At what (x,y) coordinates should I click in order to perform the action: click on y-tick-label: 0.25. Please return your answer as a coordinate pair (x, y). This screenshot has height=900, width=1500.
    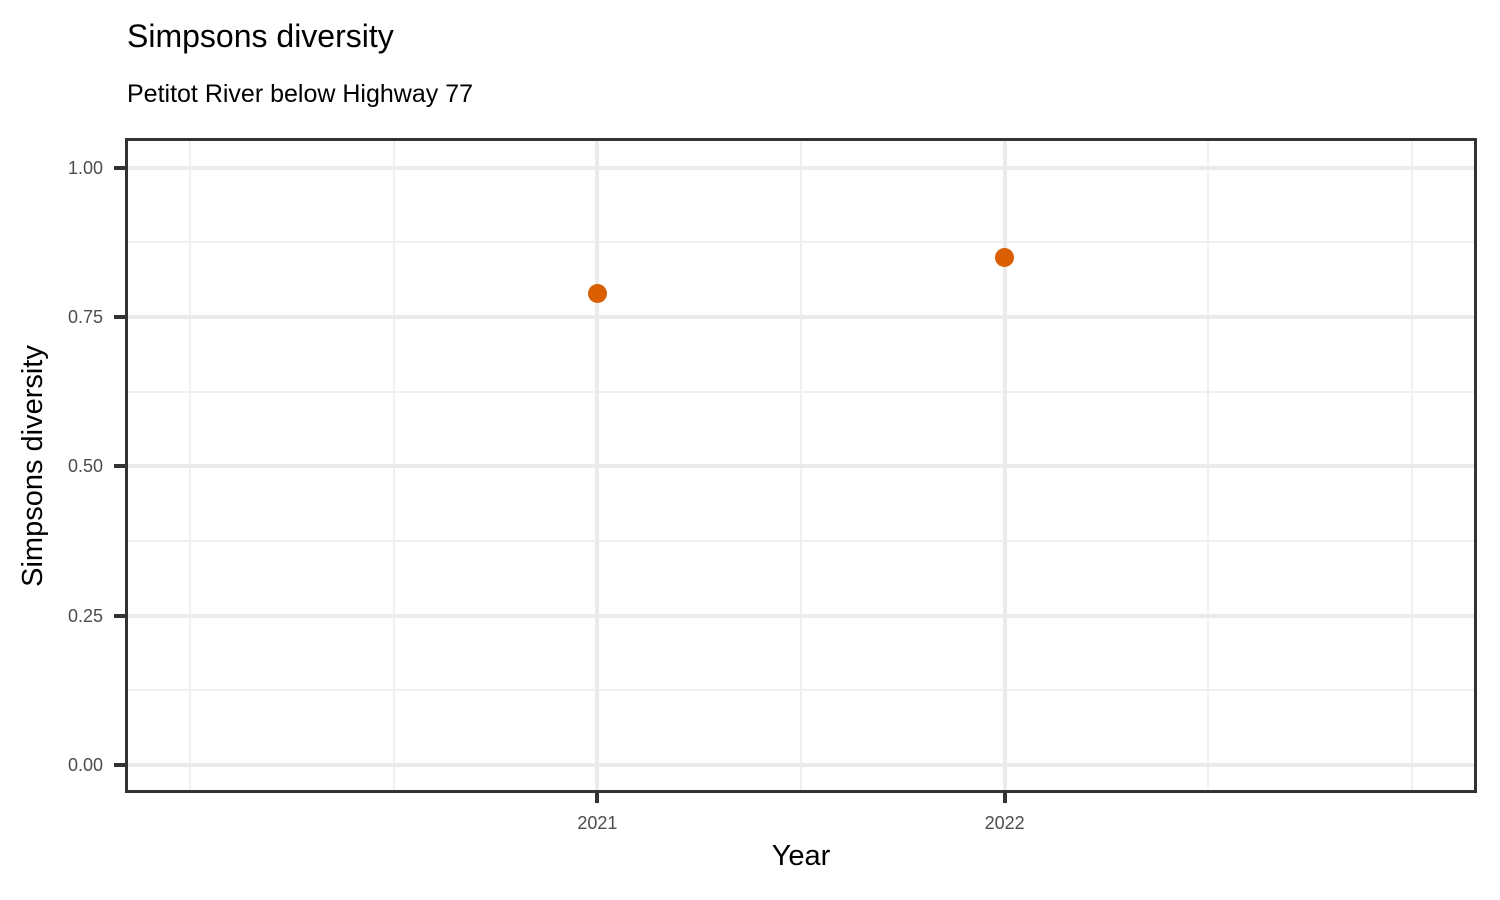
    Looking at the image, I should click on (85, 615).